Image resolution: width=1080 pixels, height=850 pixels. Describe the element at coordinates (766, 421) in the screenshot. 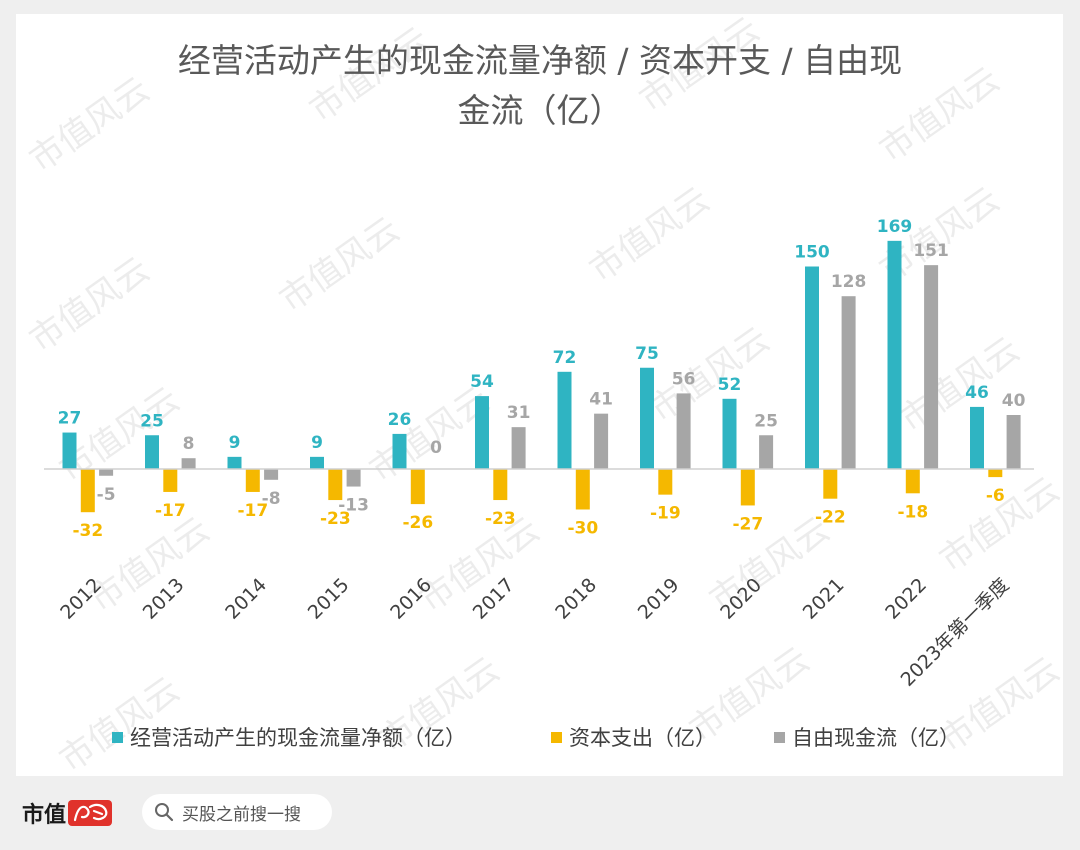

I see `data-label-2-8: 25` at that location.